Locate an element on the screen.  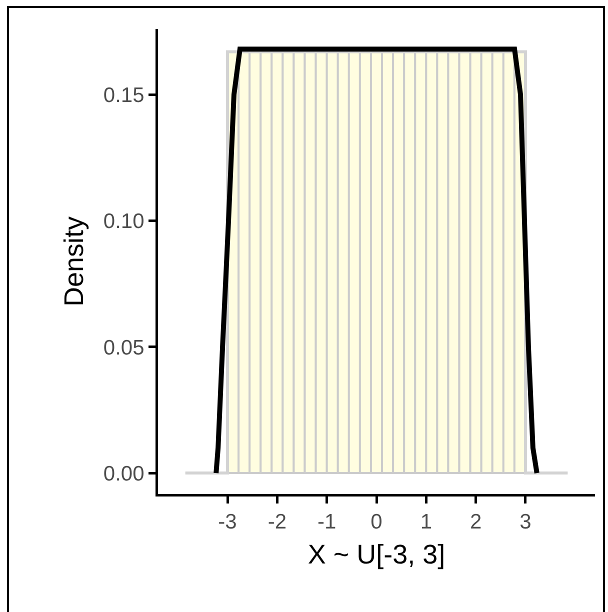
x-tick-label: -3 is located at coordinates (227, 522).